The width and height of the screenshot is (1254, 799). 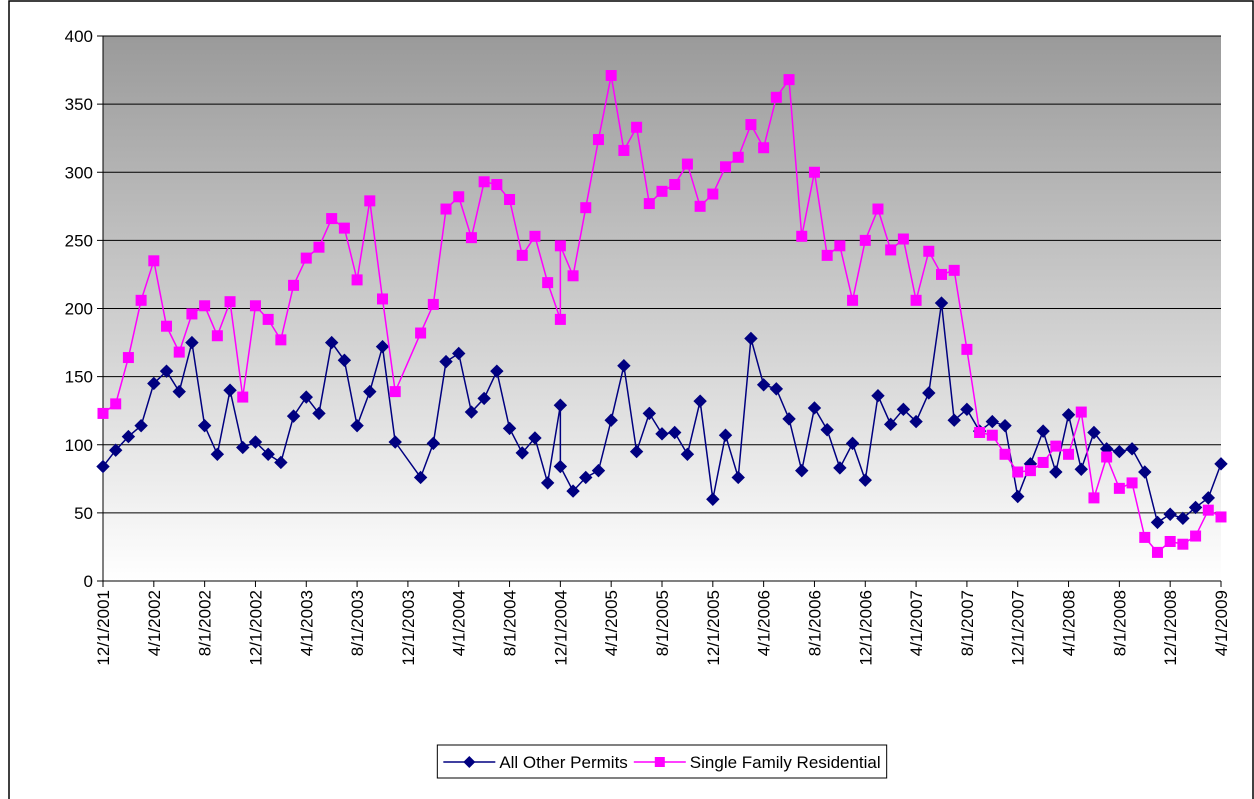 I want to click on x-tick-label: 8/1/2002, so click(x=205, y=623).